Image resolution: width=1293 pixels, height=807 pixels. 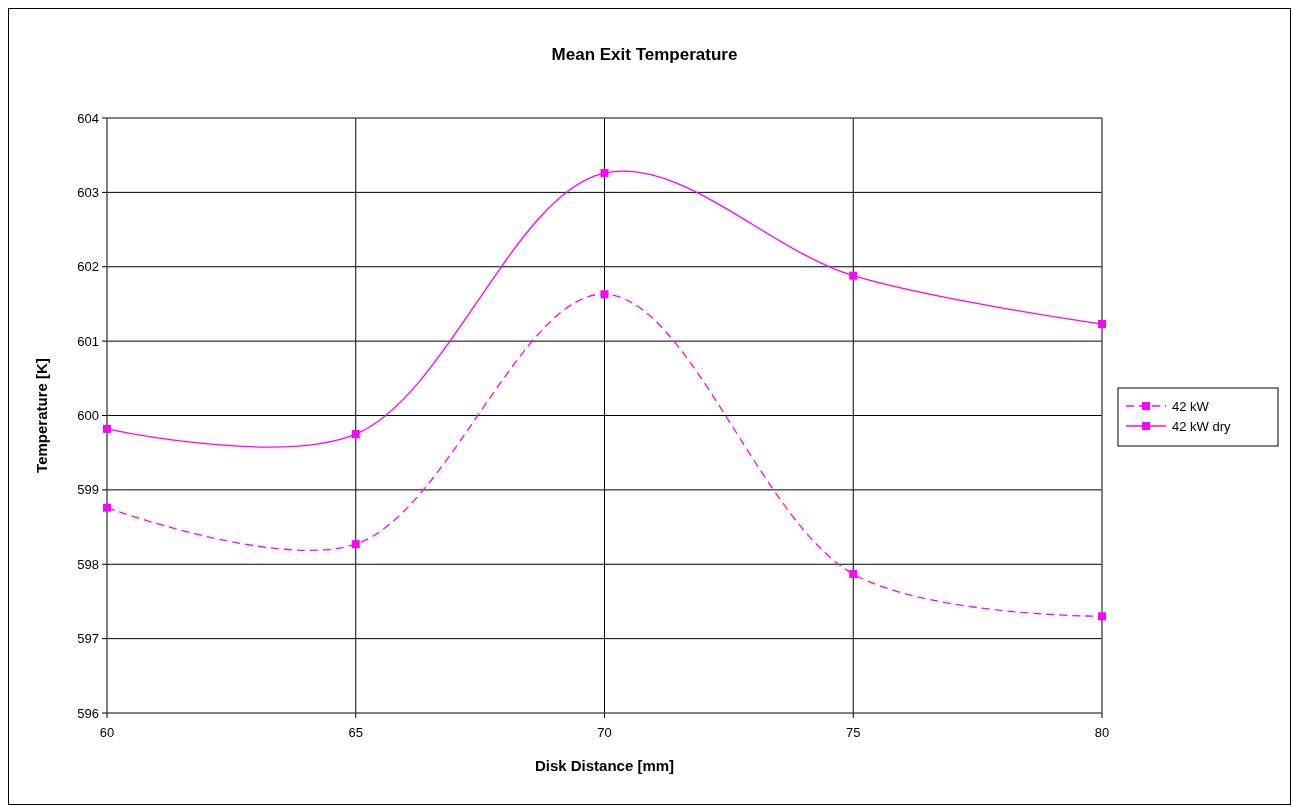 What do you see at coordinates (88, 490) in the screenshot?
I see `y-tick-label: 599` at bounding box center [88, 490].